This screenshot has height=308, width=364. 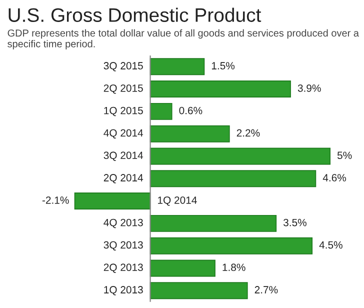 I want to click on y-tick-label: 2Q 2013, so click(x=123, y=268).